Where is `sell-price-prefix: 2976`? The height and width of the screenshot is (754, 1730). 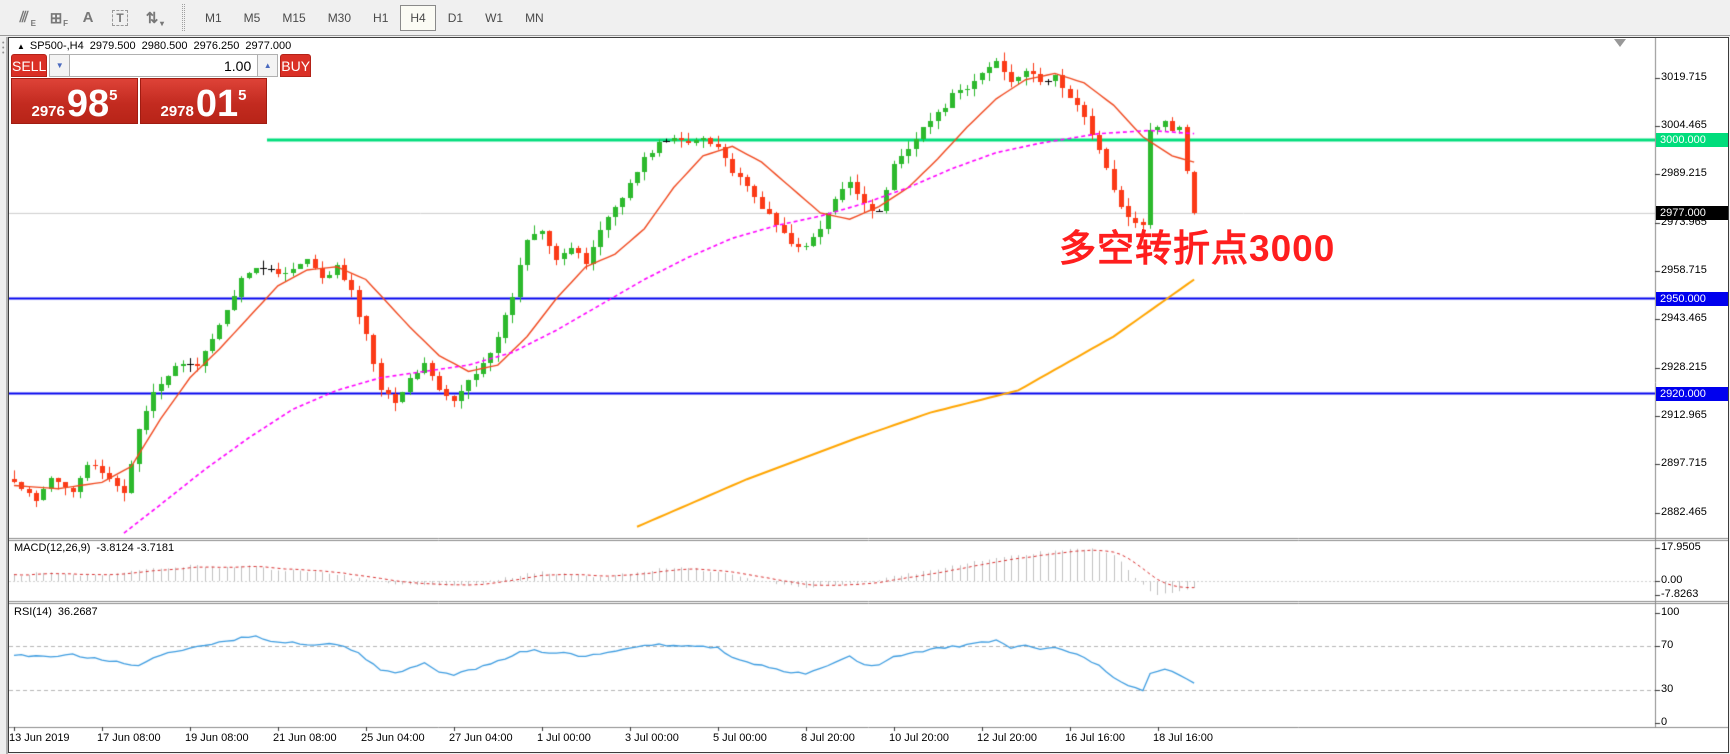
sell-price-prefix: 2976 is located at coordinates (48, 111).